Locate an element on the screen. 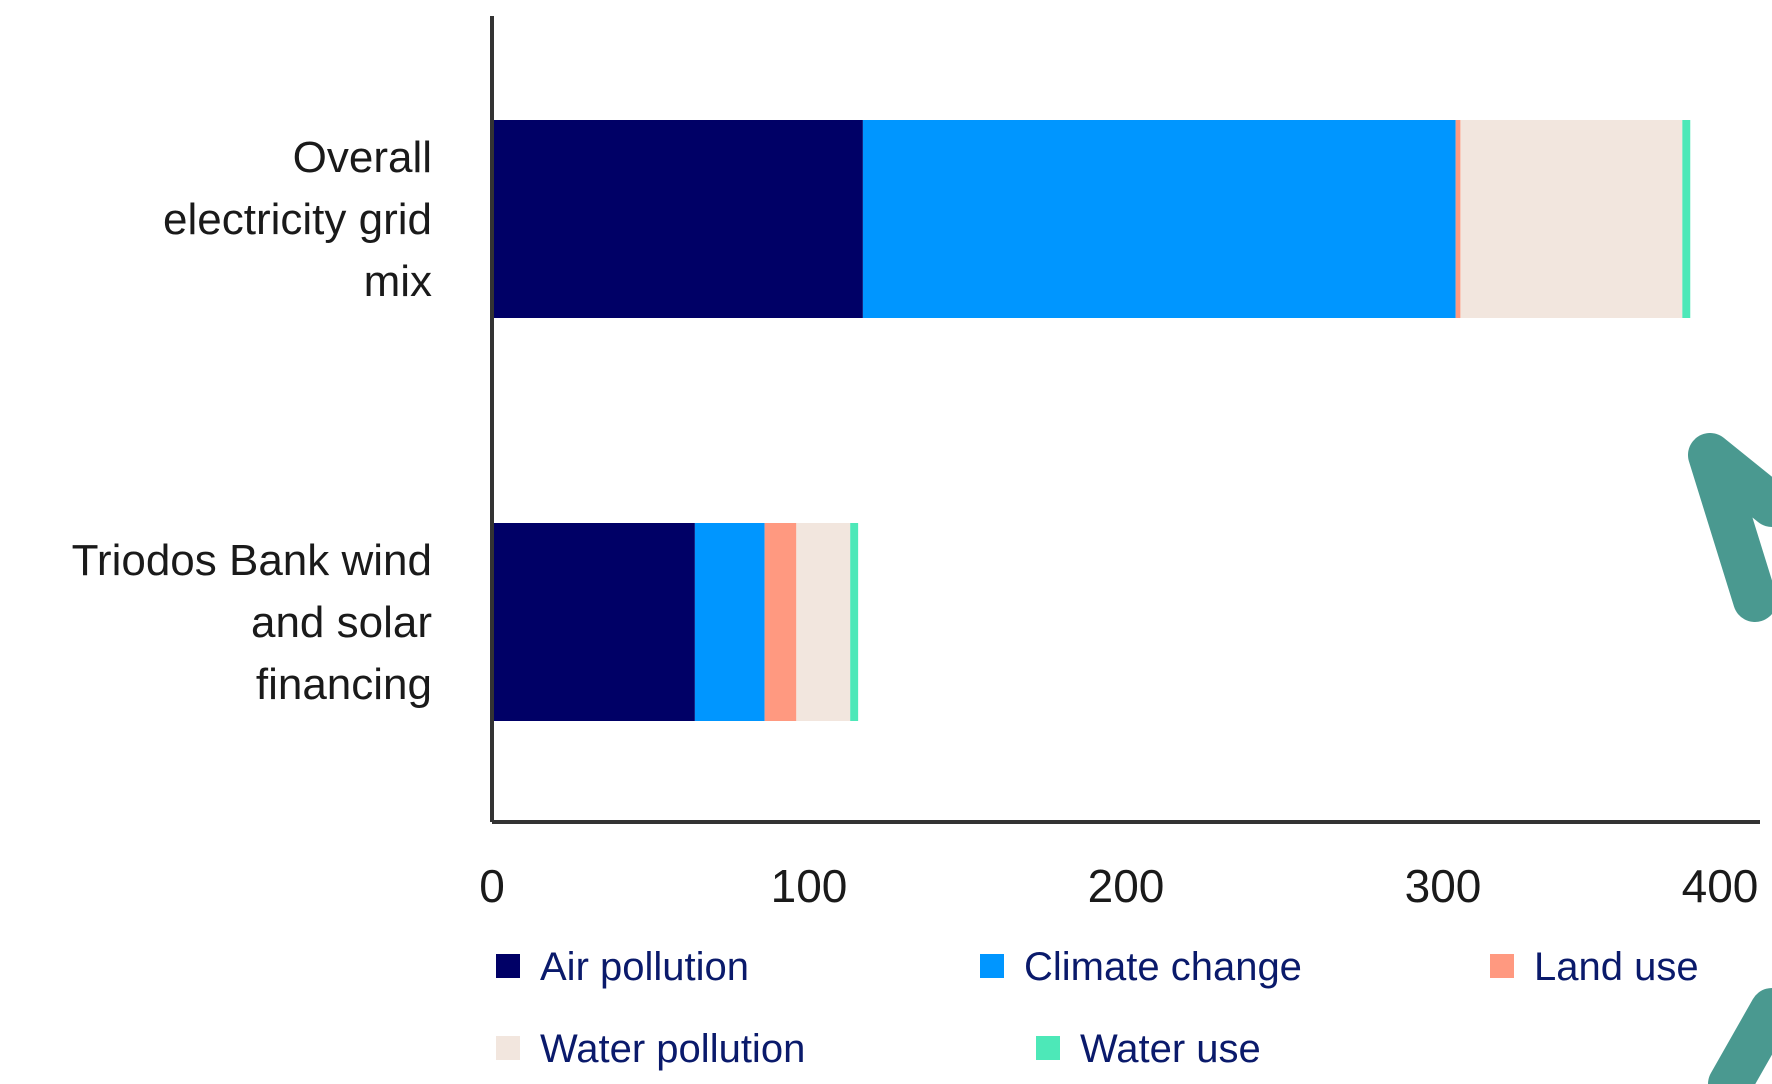 The height and width of the screenshot is (1084, 1772). x-tick-label: 400 is located at coordinates (1720, 886).